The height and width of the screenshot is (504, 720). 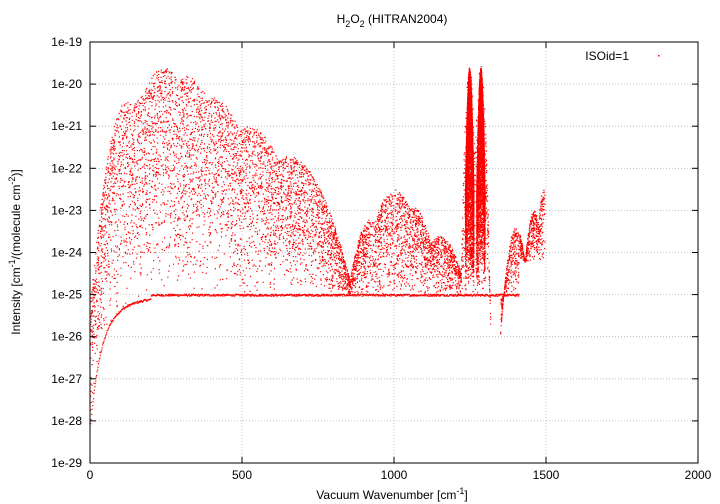 What do you see at coordinates (66, 84) in the screenshot?
I see `y-tick-label: 1e-20` at bounding box center [66, 84].